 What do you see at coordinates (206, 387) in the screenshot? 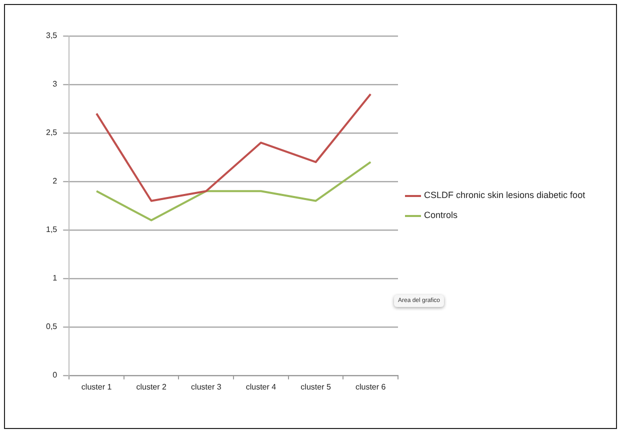
I see `x-tick-label: cluster 3` at bounding box center [206, 387].